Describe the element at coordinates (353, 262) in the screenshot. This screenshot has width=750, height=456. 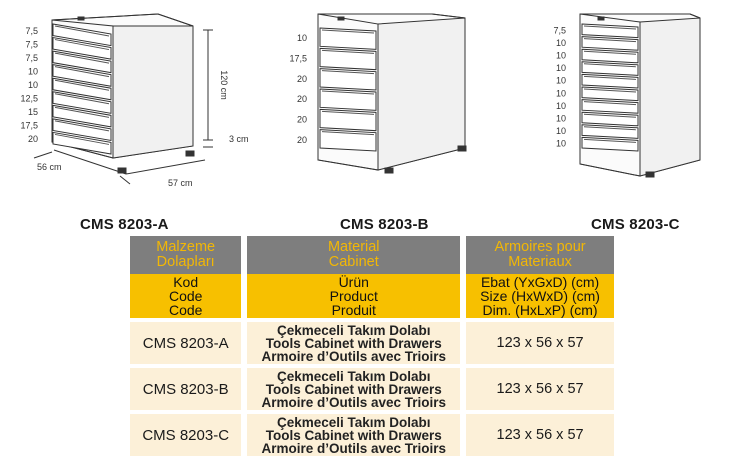
I see `header-col-2-line-2: Cabinet` at that location.